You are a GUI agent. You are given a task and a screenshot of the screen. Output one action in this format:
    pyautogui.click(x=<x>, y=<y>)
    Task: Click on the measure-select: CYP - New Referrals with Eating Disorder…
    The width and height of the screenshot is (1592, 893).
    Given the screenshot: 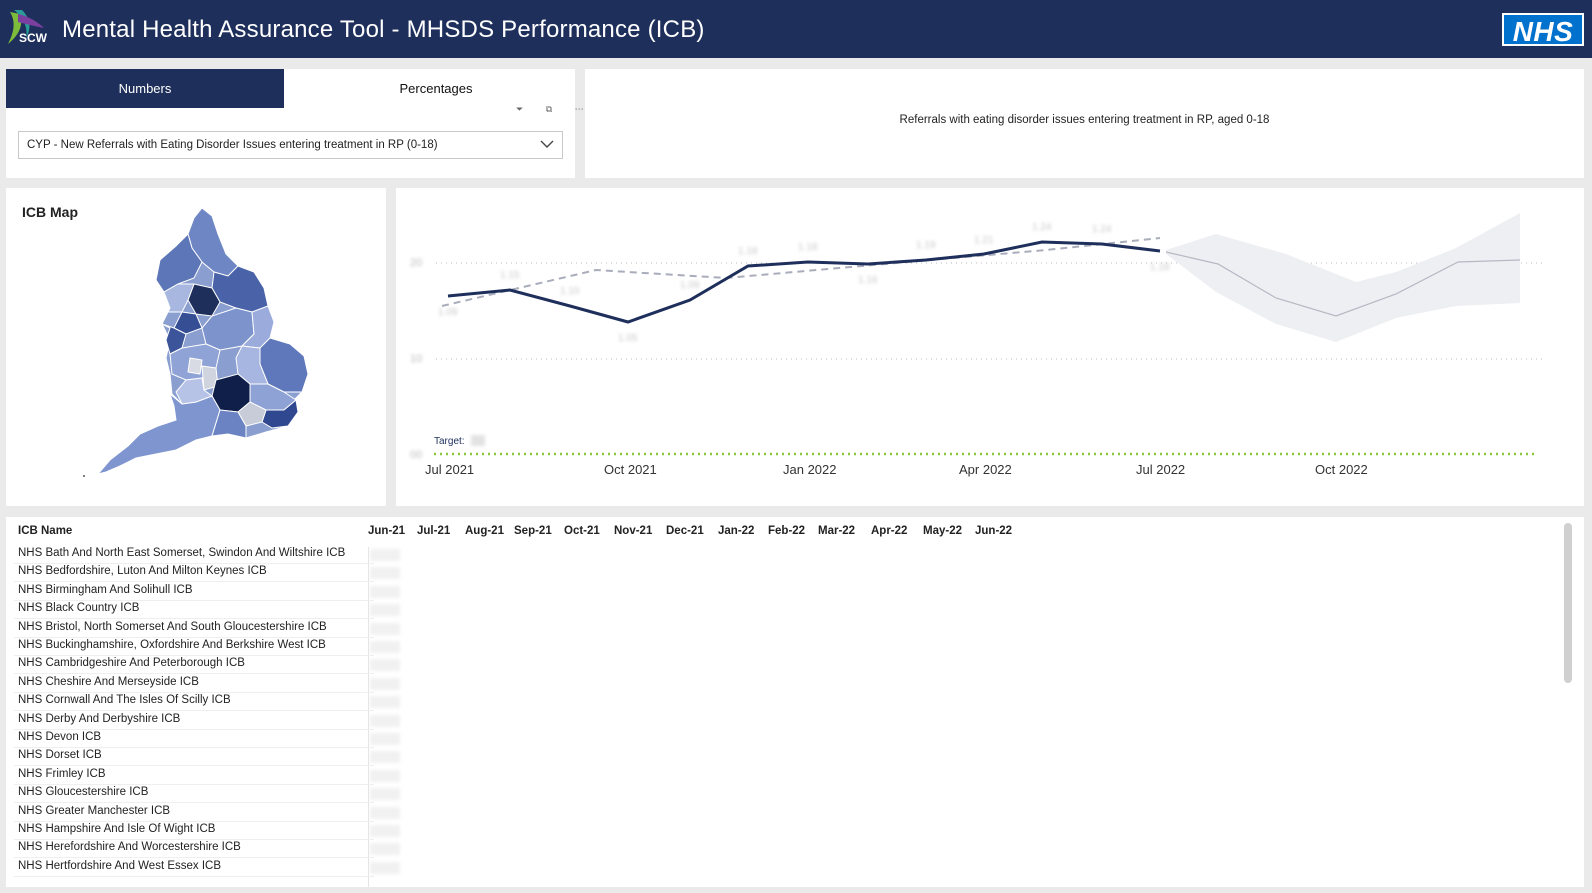 What is the action you would take?
    pyautogui.click(x=290, y=145)
    